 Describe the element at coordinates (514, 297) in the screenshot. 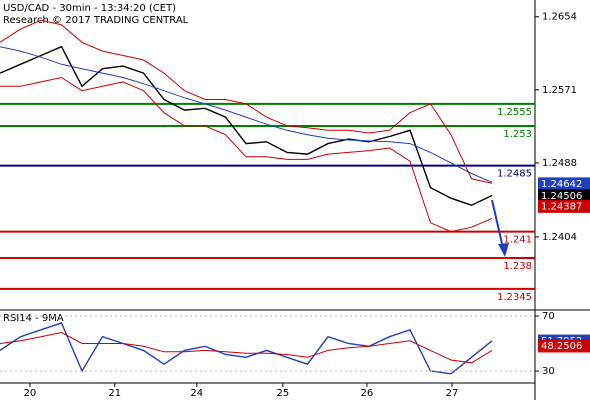

I see `level-label: 1.2345` at that location.